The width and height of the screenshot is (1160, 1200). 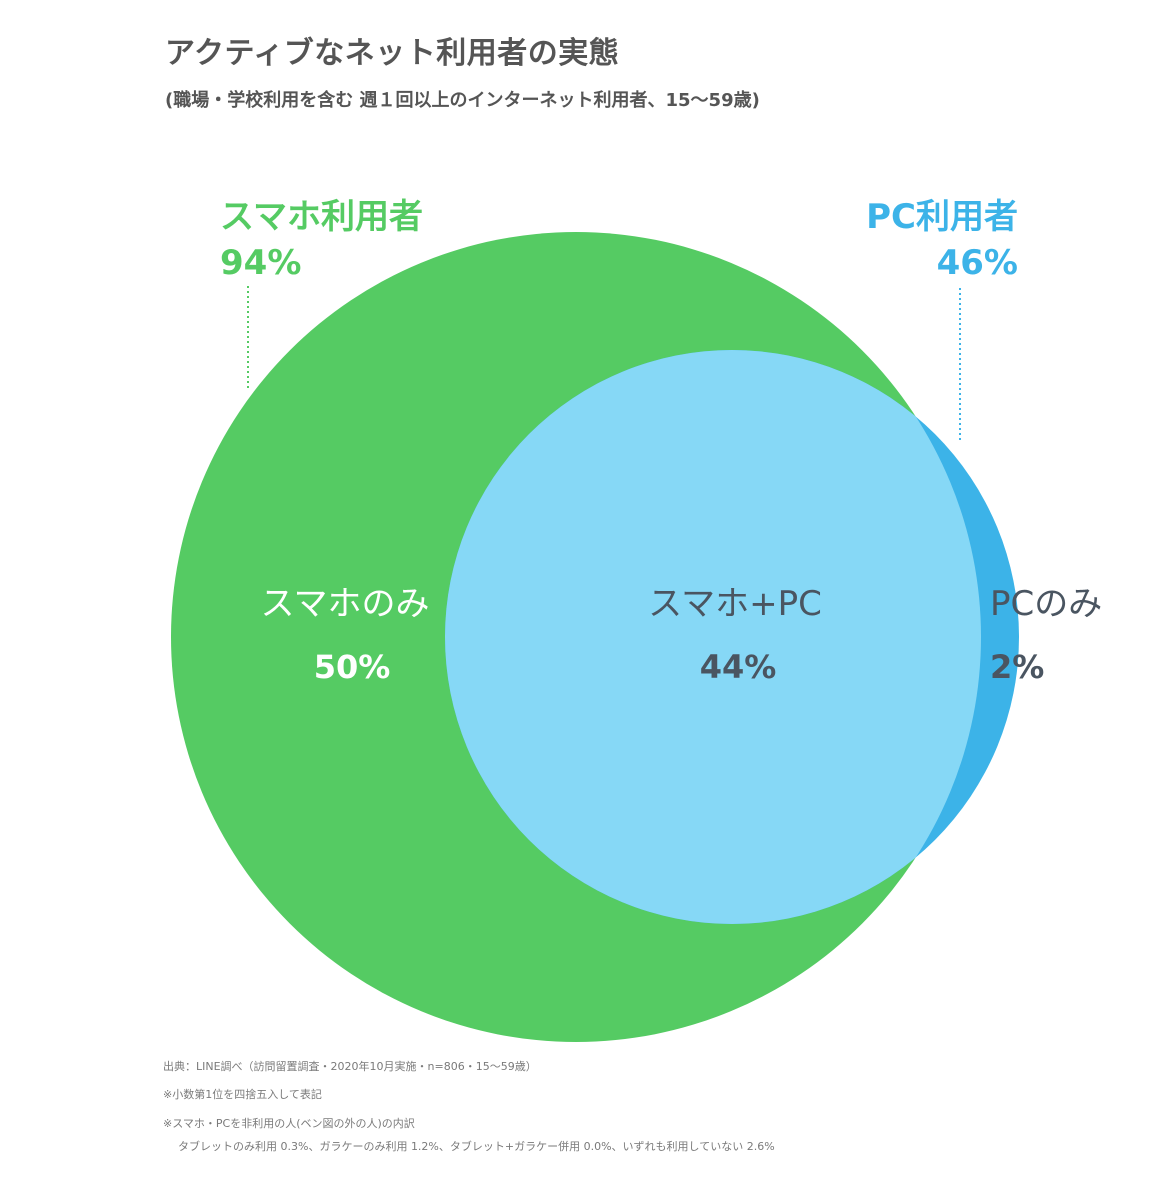 What do you see at coordinates (289, 1123) in the screenshot?
I see `non-user-breakdown-note: ※スマホ・PCを非利用の人(ベン図の外の人)の内訳` at bounding box center [289, 1123].